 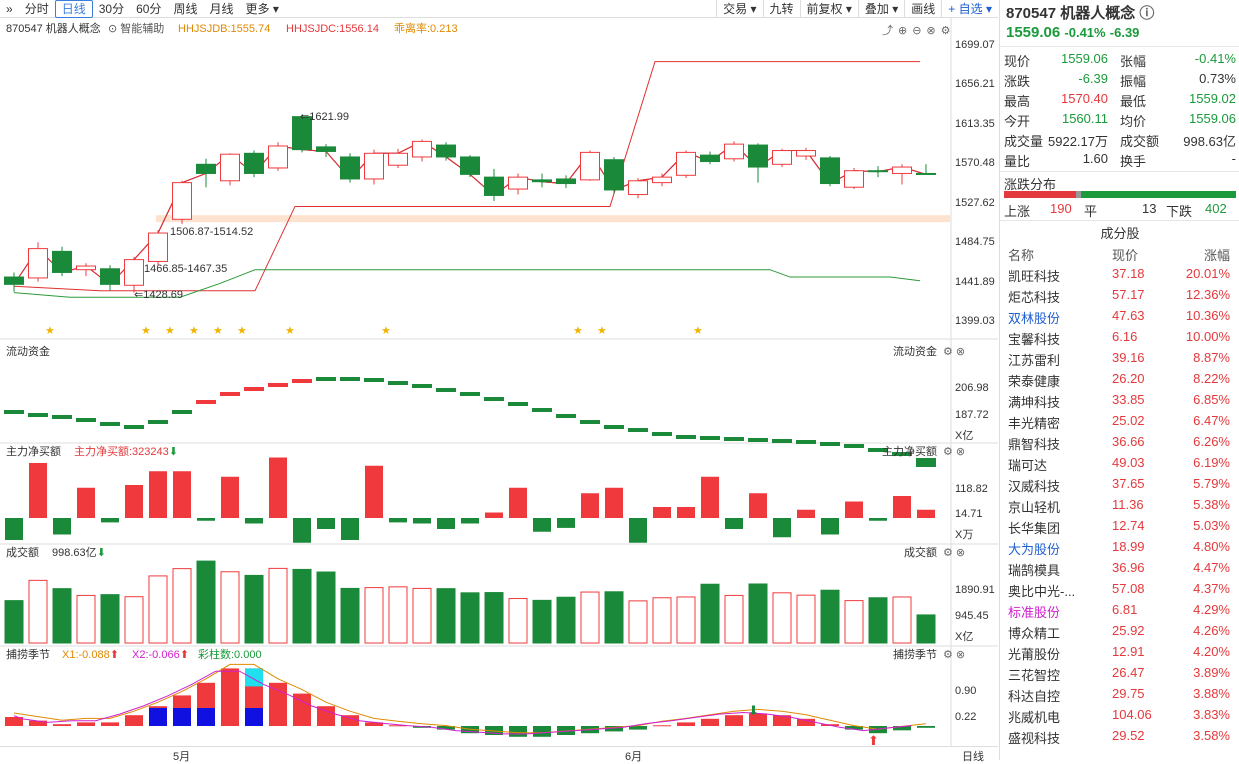 I want to click on constituent-row: 大为股份 18.99 4.80%, so click(x=1121, y=547).